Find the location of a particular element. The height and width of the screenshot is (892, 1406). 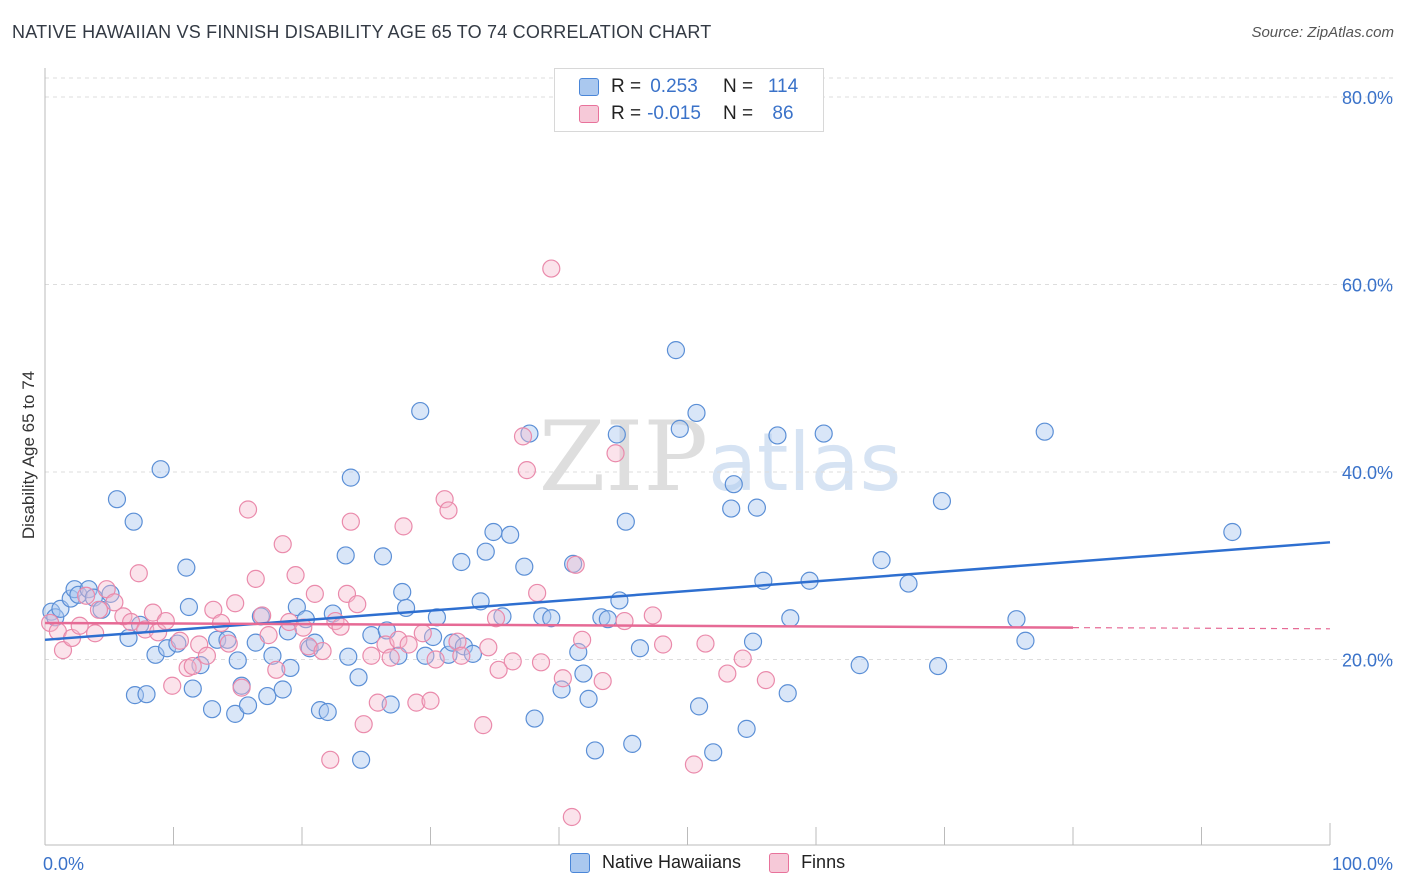

series-name: Finns is located at coordinates (823, 862).